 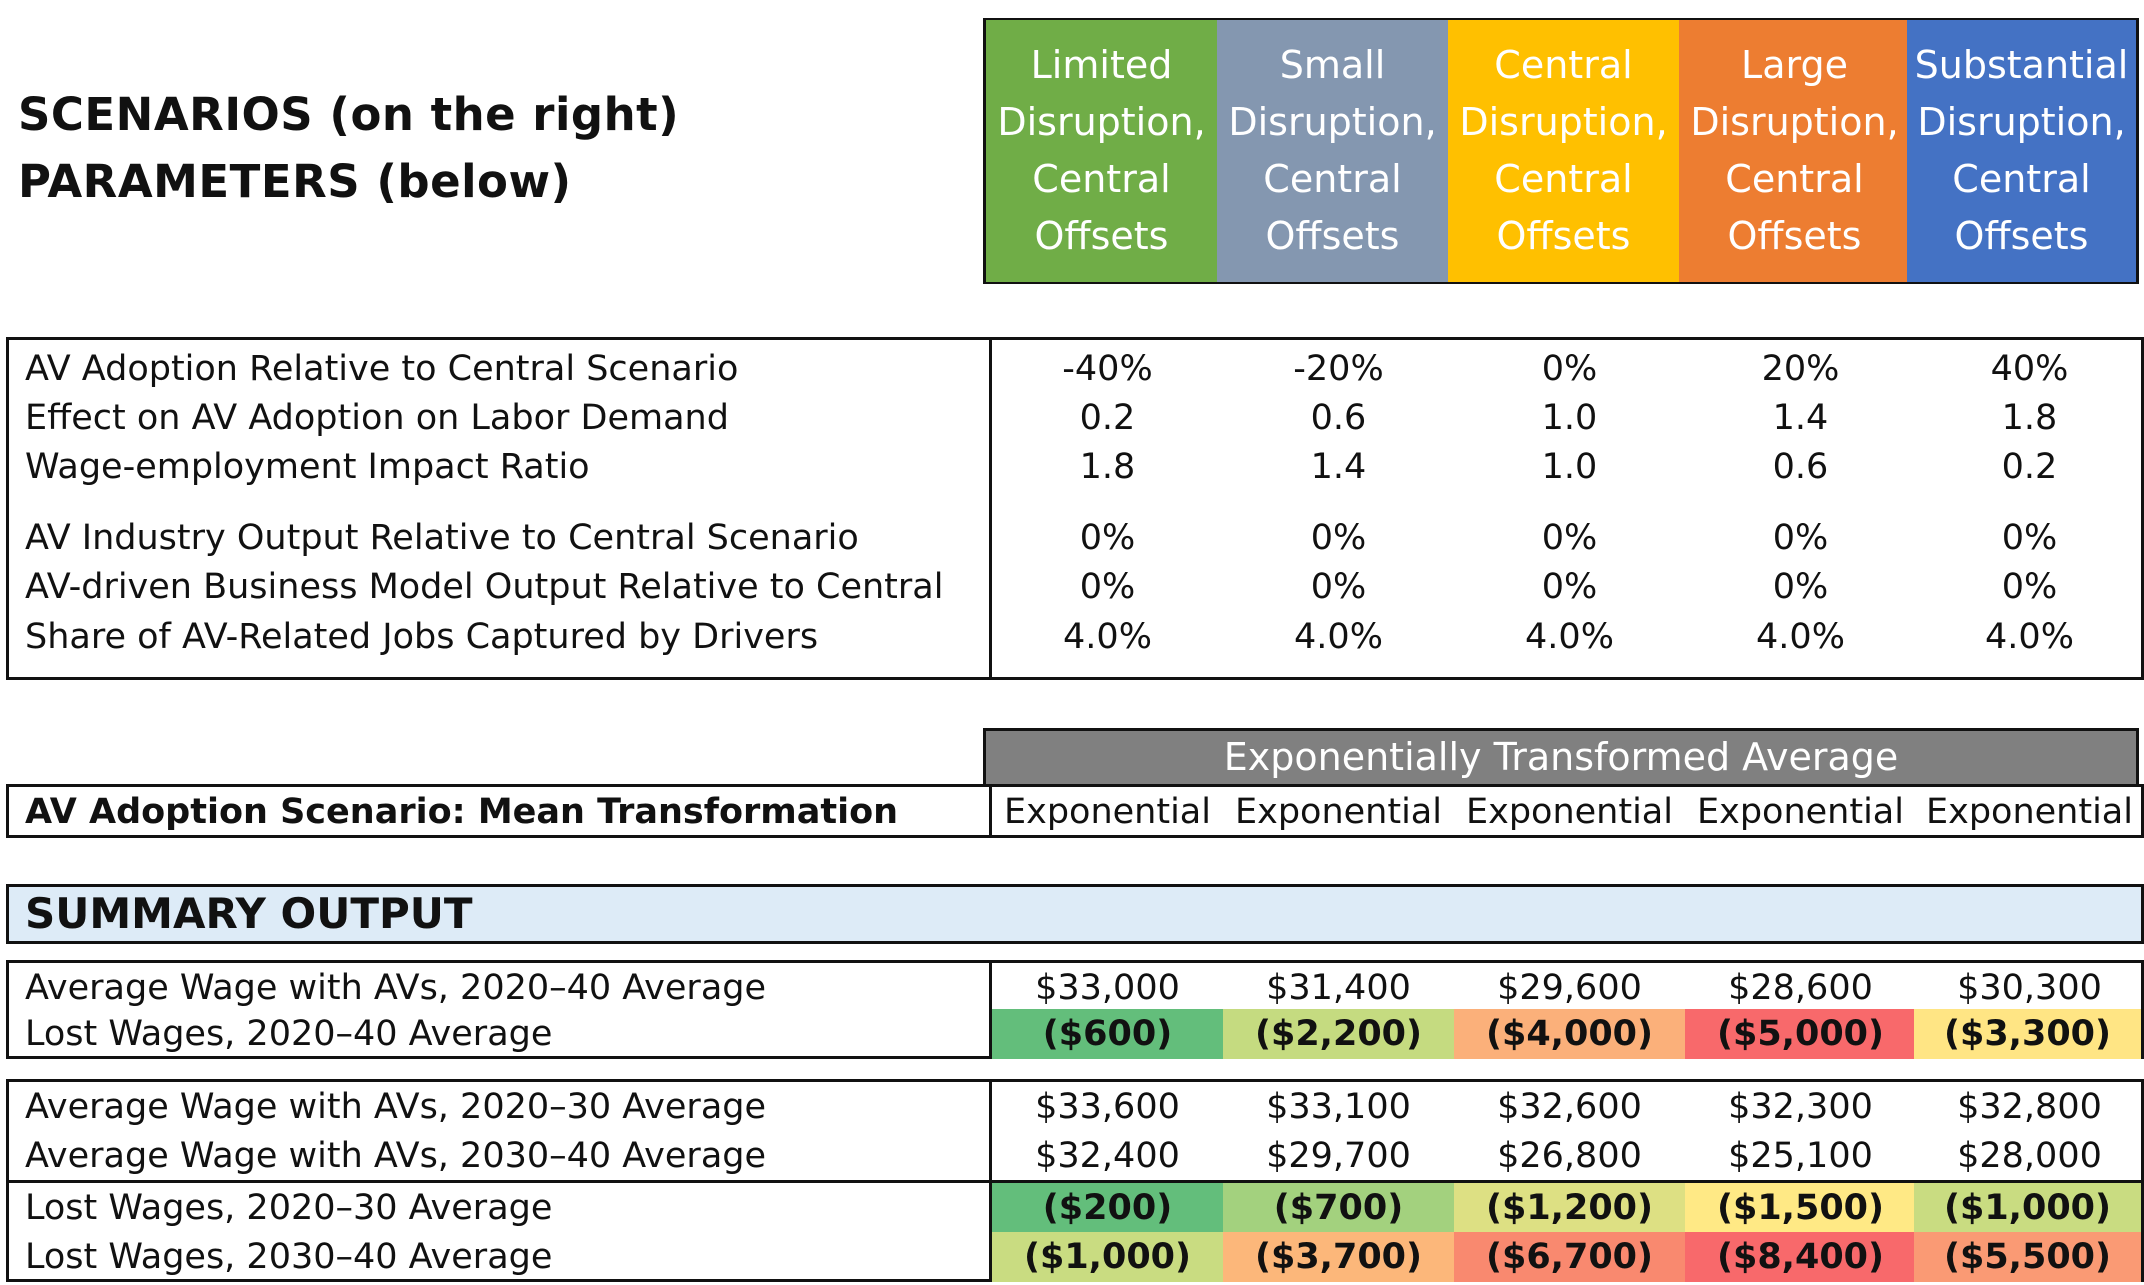 What do you see at coordinates (307, 467) in the screenshot?
I see `param-label: Wage-employment Impact Ratio` at bounding box center [307, 467].